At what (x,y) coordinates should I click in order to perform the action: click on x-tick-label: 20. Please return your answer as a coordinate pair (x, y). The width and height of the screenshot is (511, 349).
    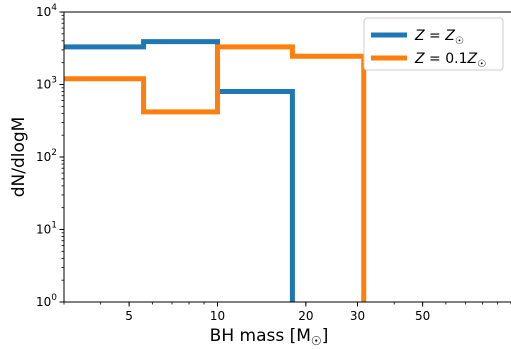
    Looking at the image, I should click on (305, 316).